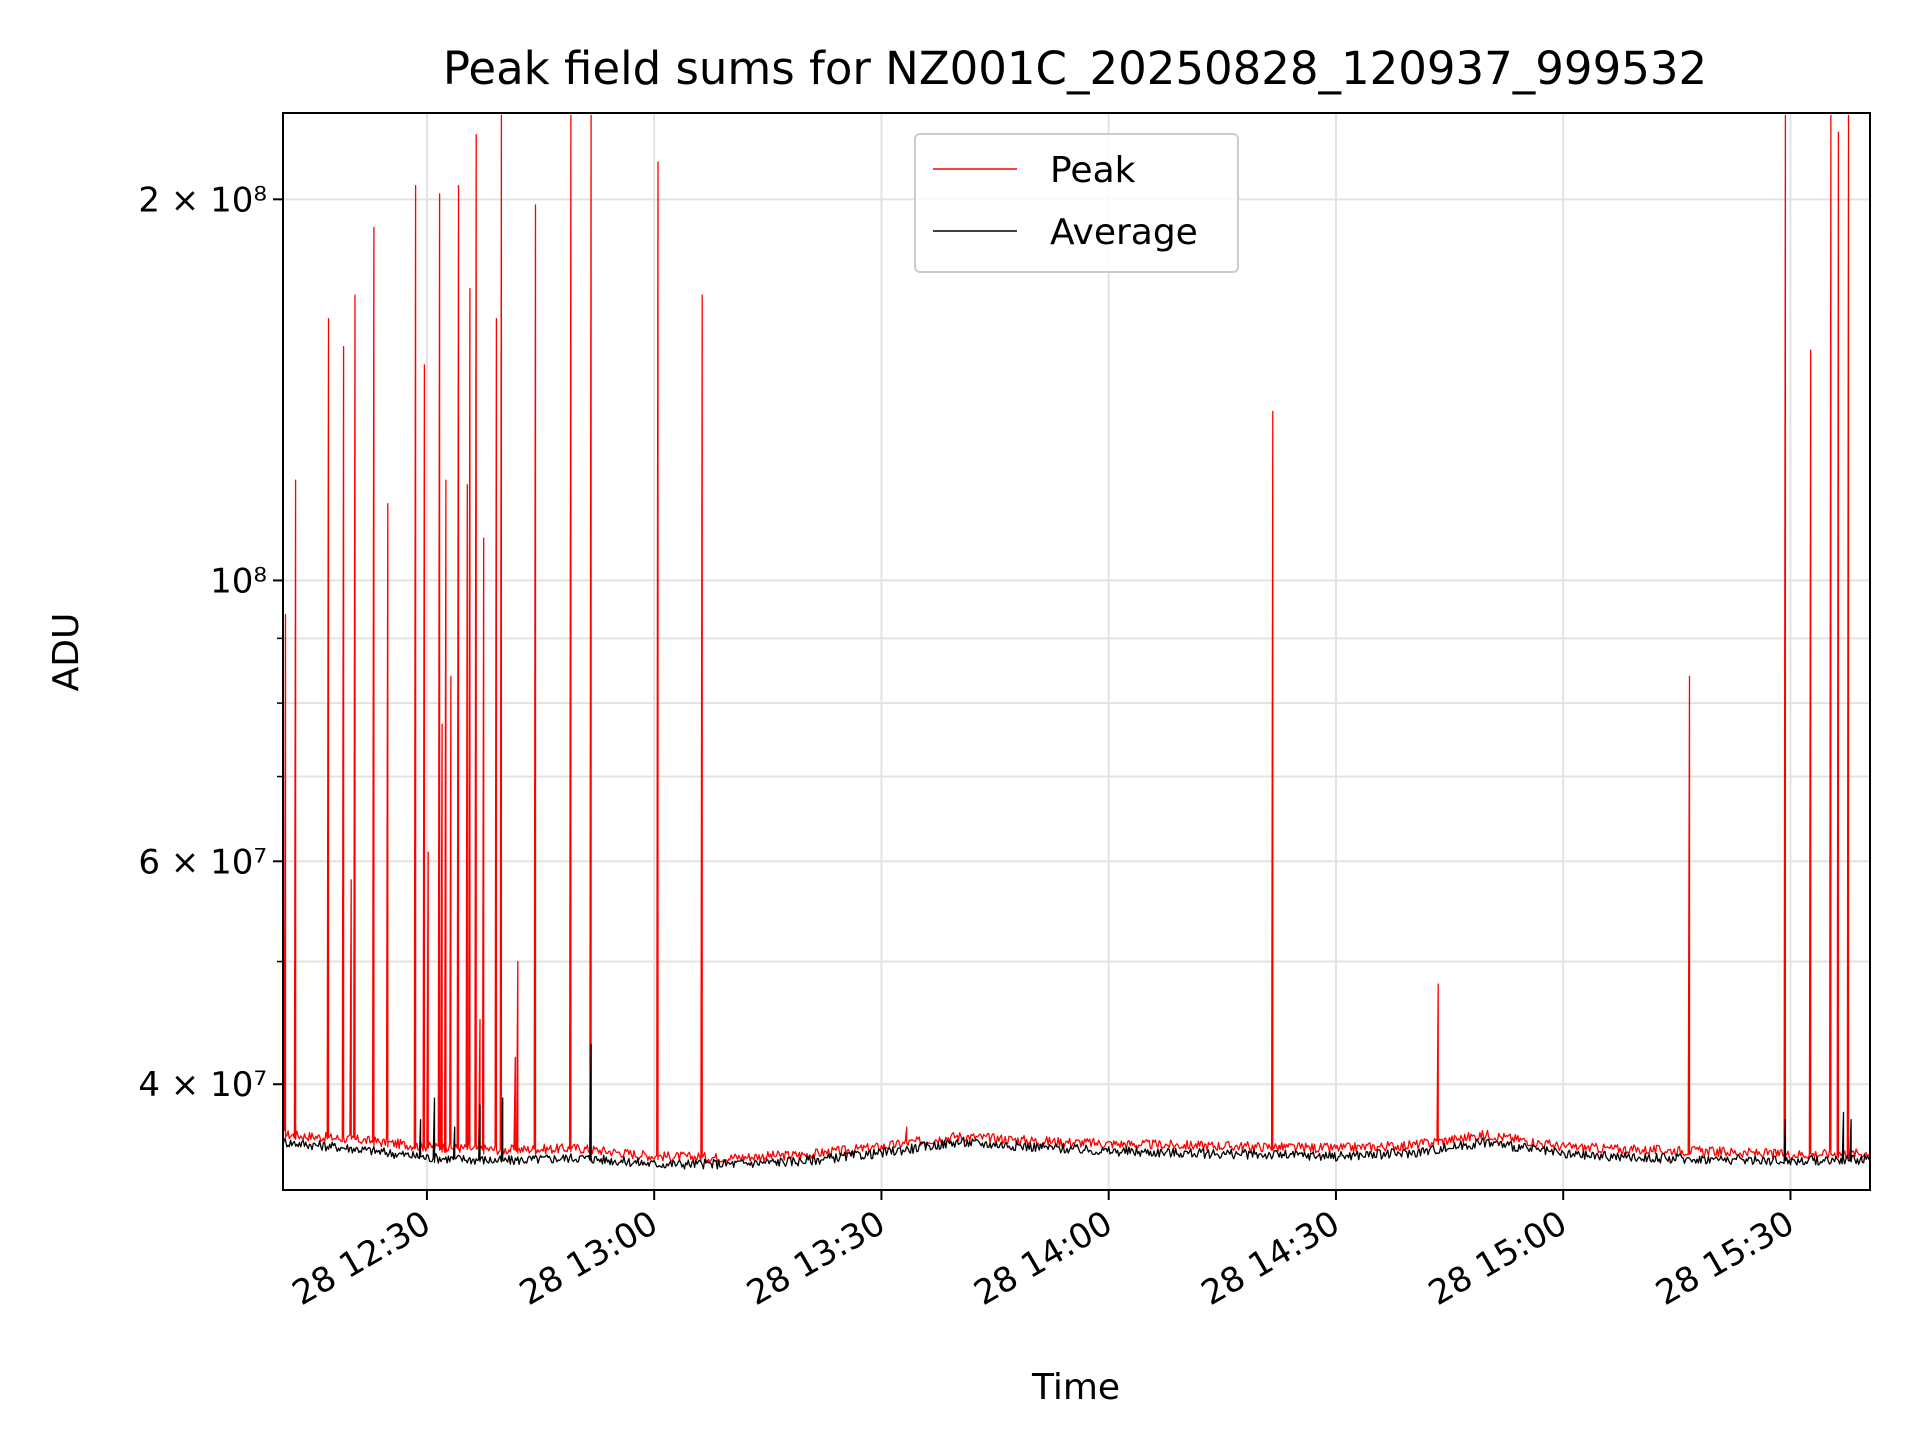 Image resolution: width=1920 pixels, height=1444 pixels. What do you see at coordinates (1076, 203) in the screenshot?
I see `legend: Peak Average` at bounding box center [1076, 203].